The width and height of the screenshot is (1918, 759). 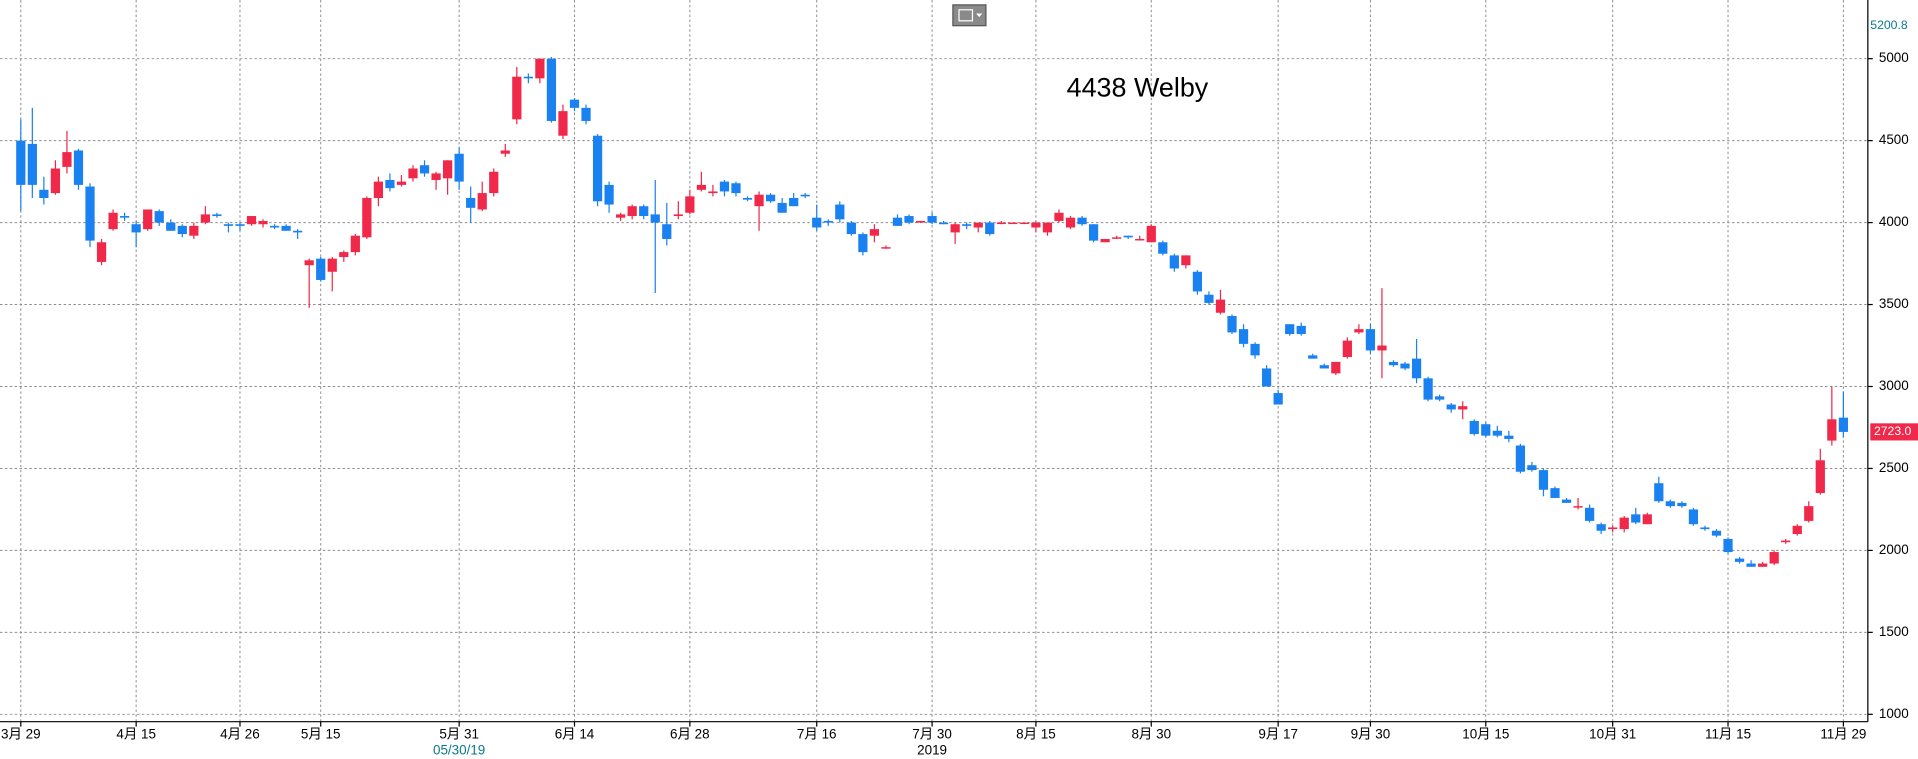 I want to click on x-tick-label: 10月 15, so click(x=1485, y=734).